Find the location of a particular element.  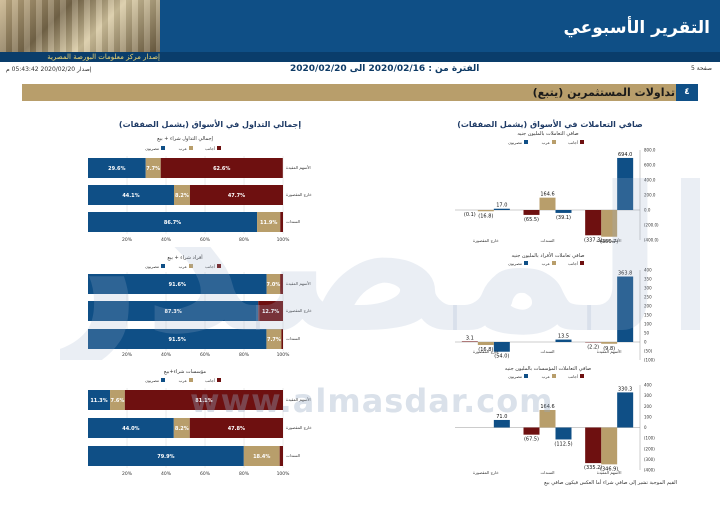

data-label: (54.0) is located at coordinates (501, 357).